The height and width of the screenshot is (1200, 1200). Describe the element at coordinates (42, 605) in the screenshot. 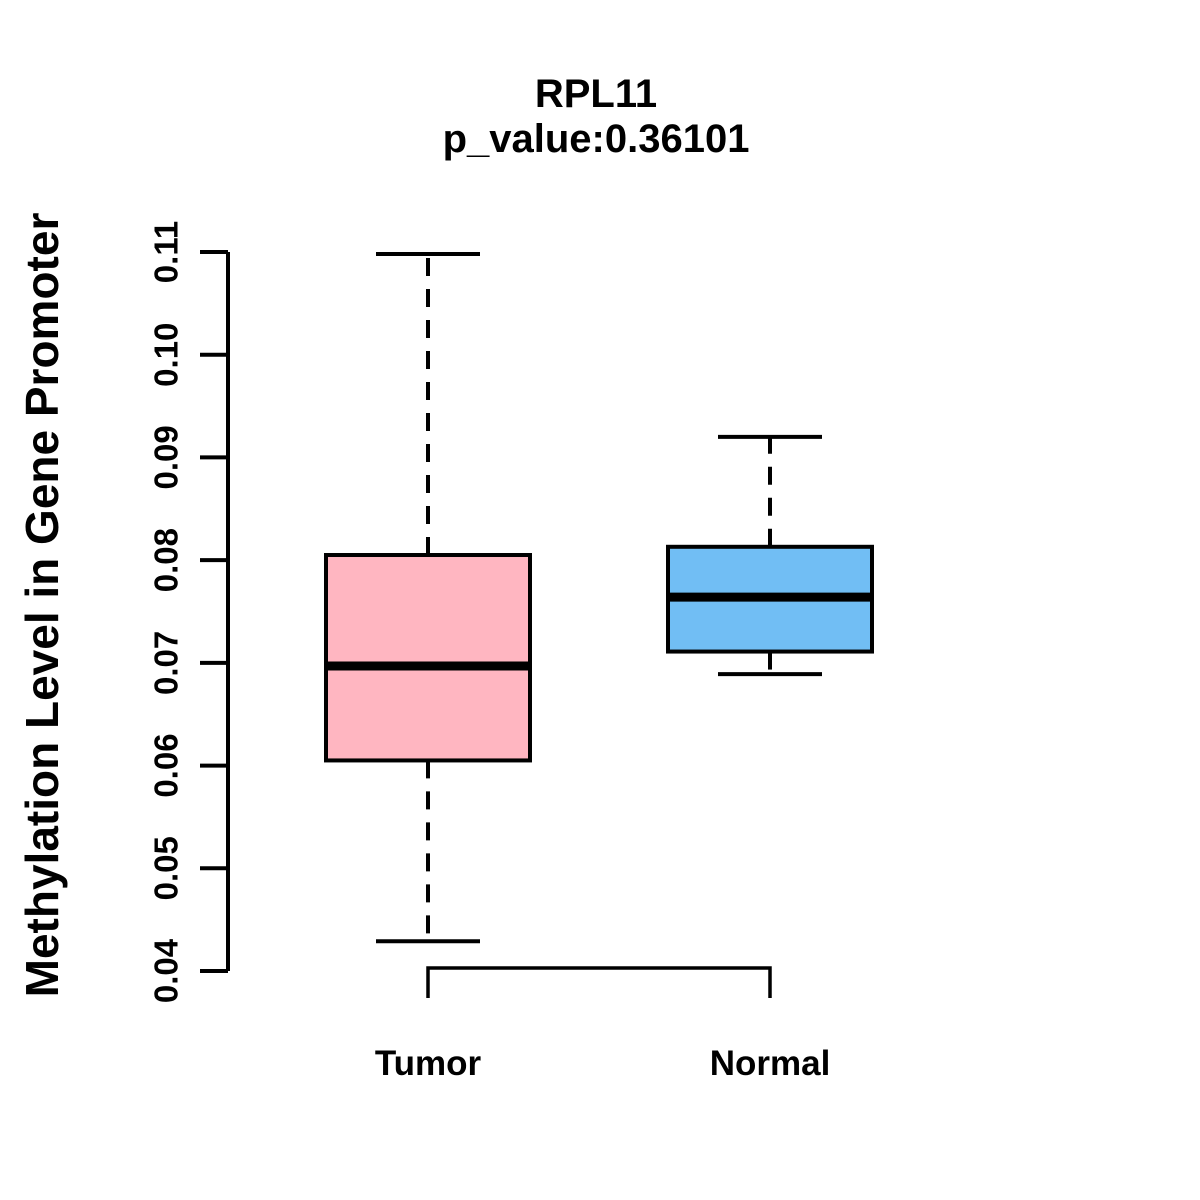

I see `y-axis-title: Methylation Level in Gene Promoter` at that location.